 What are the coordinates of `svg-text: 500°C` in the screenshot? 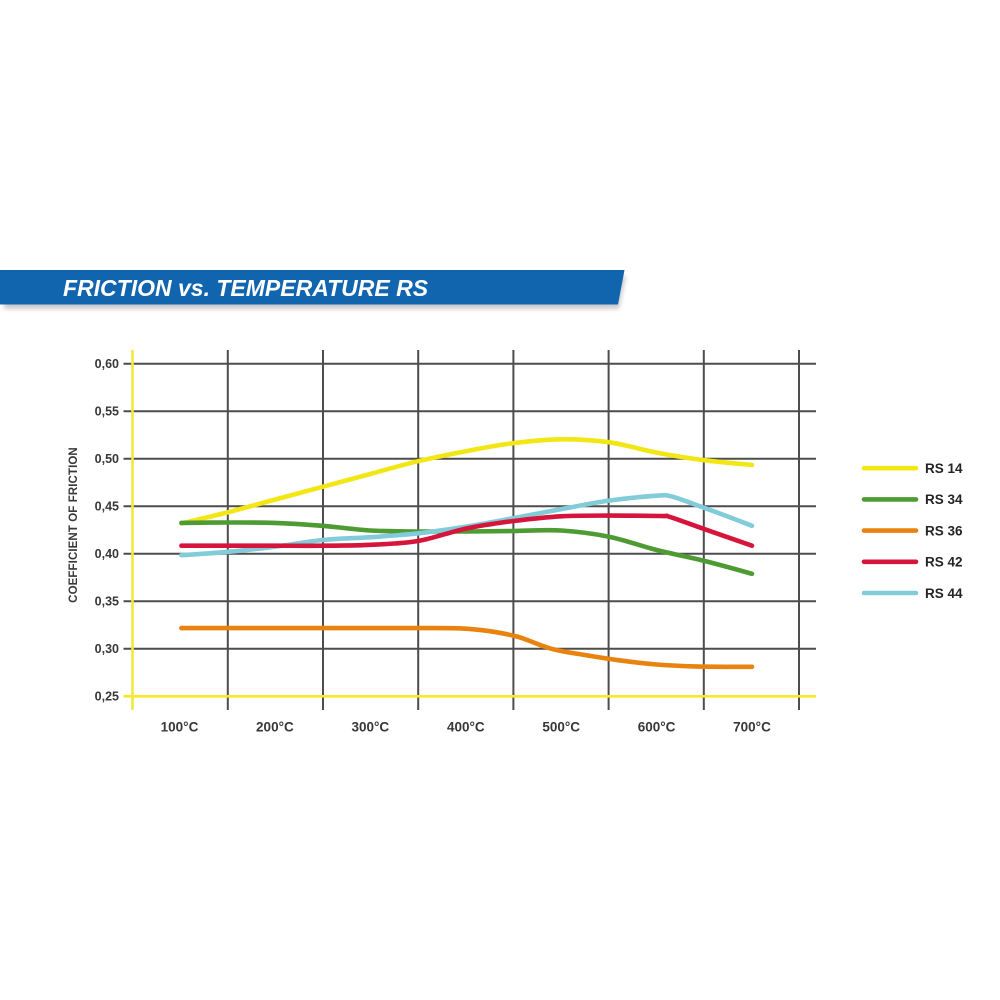 It's located at (561, 727).